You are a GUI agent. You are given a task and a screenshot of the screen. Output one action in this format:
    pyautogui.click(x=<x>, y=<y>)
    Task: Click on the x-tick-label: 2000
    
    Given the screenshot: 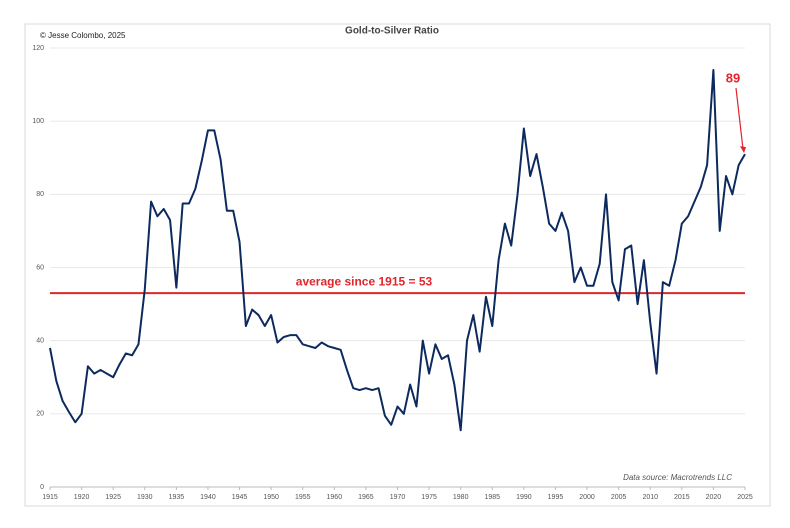 What is the action you would take?
    pyautogui.click(x=587, y=497)
    